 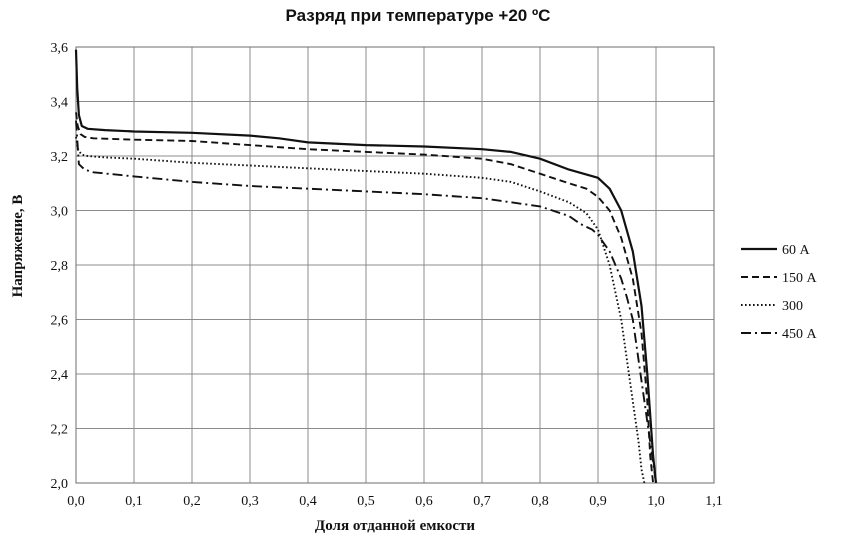 What do you see at coordinates (18, 246) in the screenshot?
I see `y-axis-label: Напряжение, В` at bounding box center [18, 246].